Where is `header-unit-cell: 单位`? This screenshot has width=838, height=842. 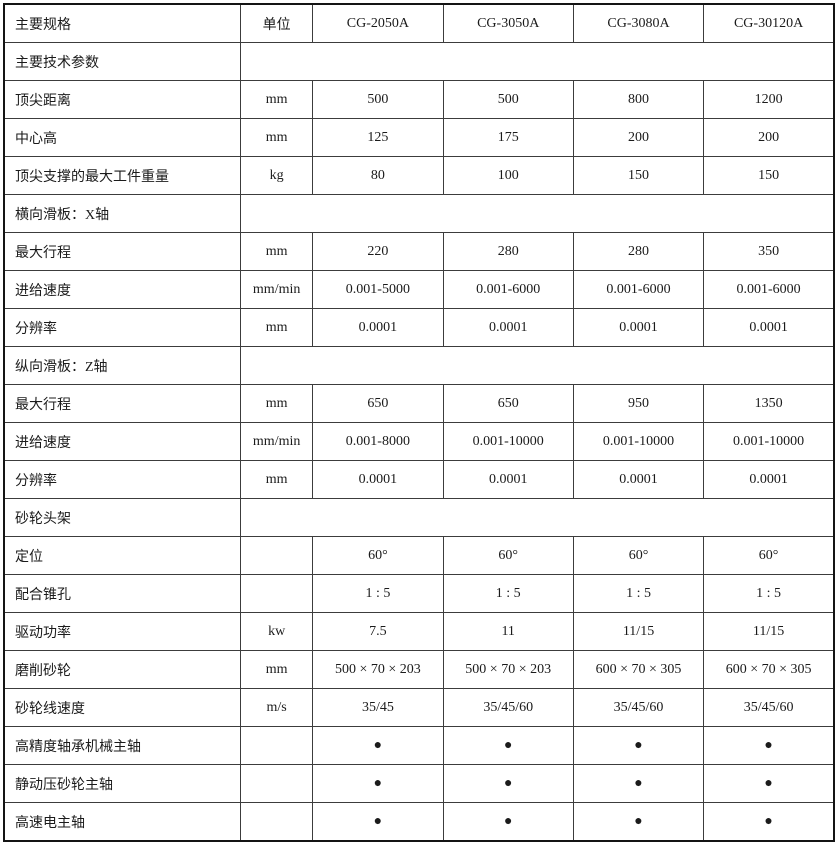 header-unit-cell: 单位 is located at coordinates (277, 23).